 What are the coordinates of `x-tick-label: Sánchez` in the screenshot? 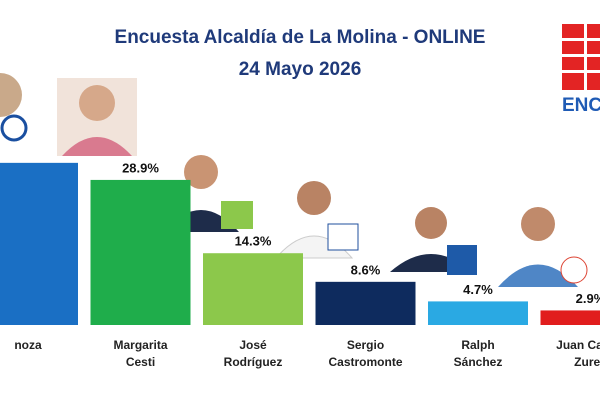 It's located at (478, 362).